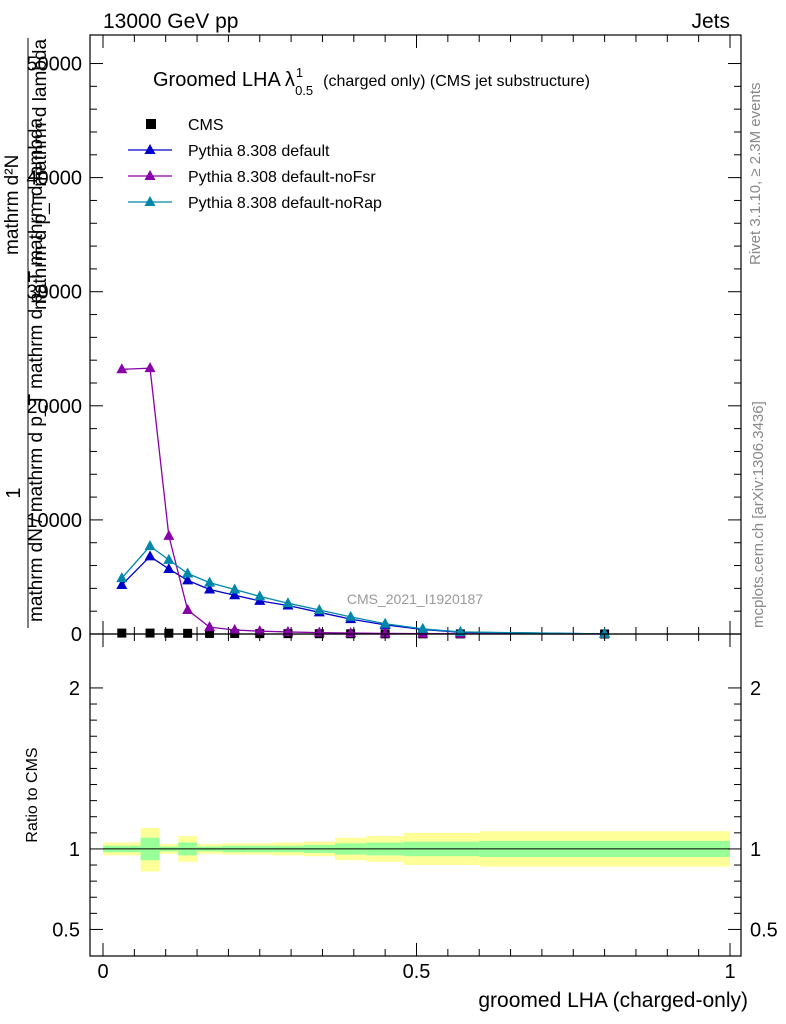 The height and width of the screenshot is (1024, 786). Describe the element at coordinates (54, 179) in the screenshot. I see `y-tick-label: 40000` at that location.